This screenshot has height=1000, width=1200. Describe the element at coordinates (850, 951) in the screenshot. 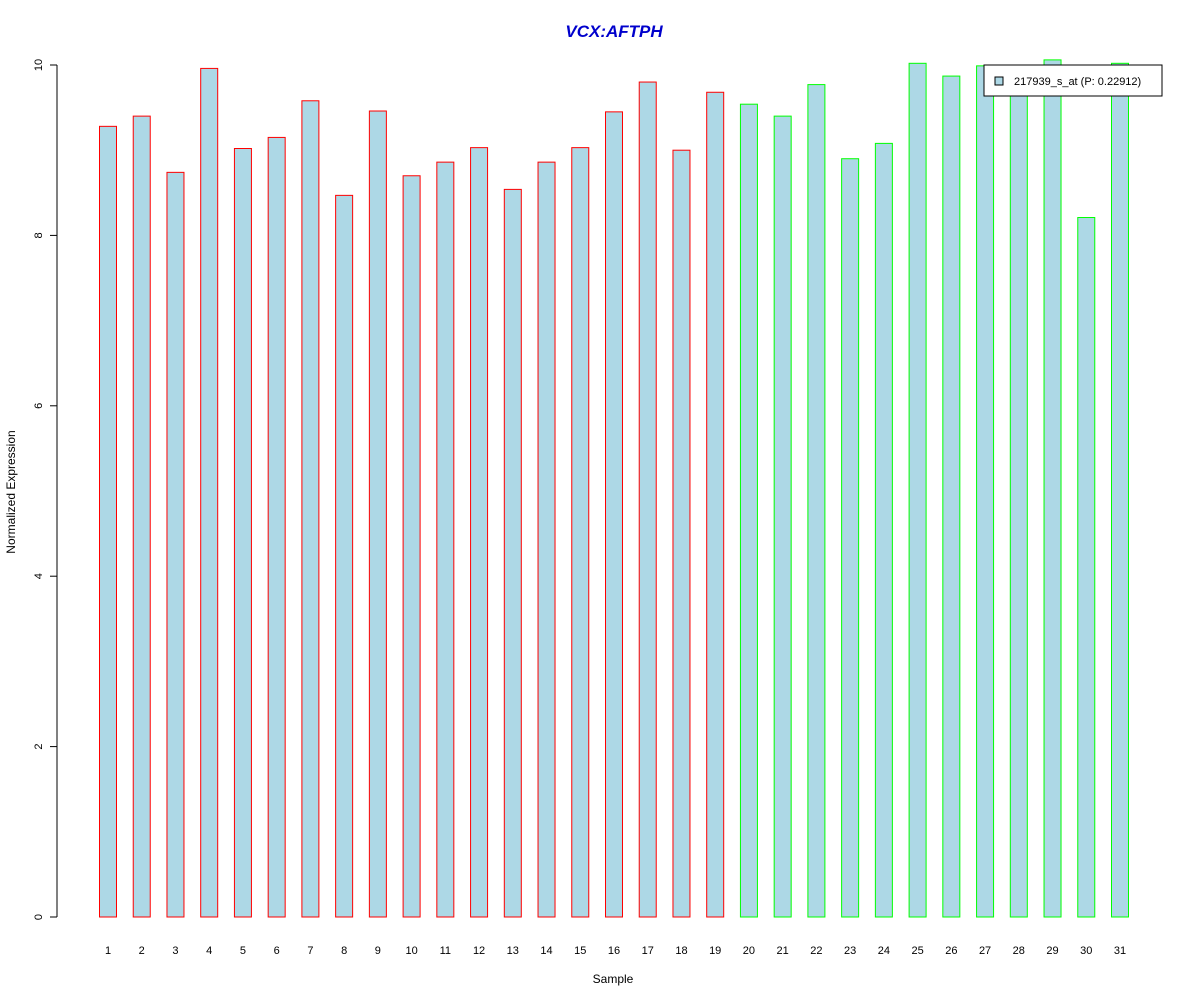

I see `x-tick-label: 23` at that location.